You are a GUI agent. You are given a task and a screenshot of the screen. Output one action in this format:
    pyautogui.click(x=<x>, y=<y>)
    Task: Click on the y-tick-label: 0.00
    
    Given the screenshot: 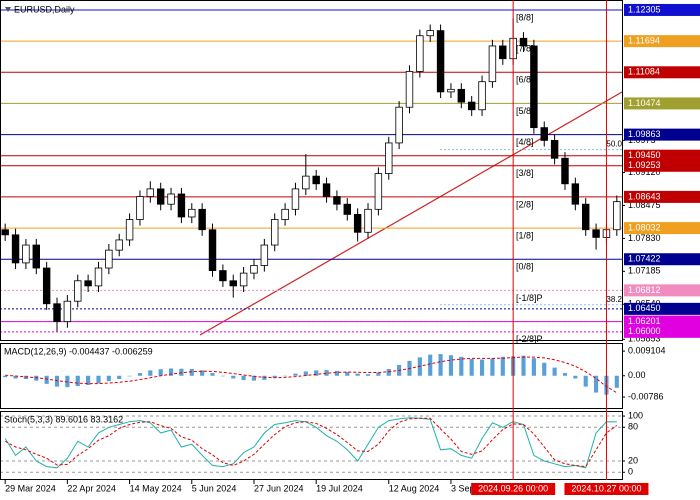 What is the action you would take?
    pyautogui.click(x=637, y=375)
    